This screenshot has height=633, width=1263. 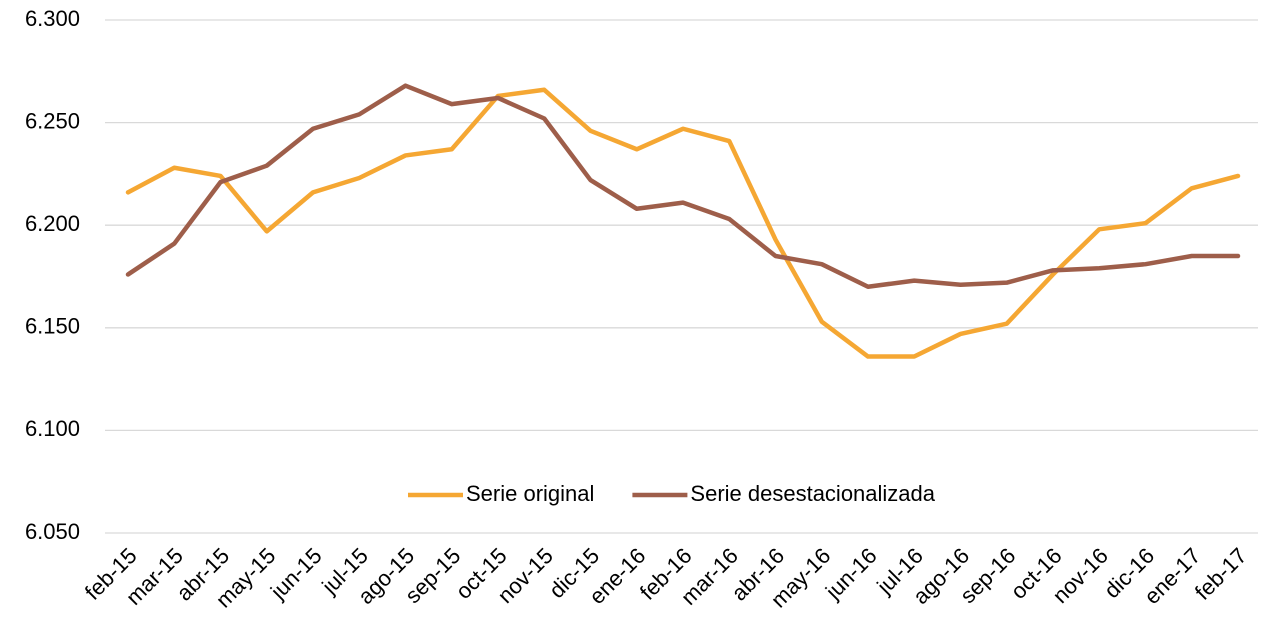 I want to click on x-tick-label: feb-17, so click(x=1221, y=574).